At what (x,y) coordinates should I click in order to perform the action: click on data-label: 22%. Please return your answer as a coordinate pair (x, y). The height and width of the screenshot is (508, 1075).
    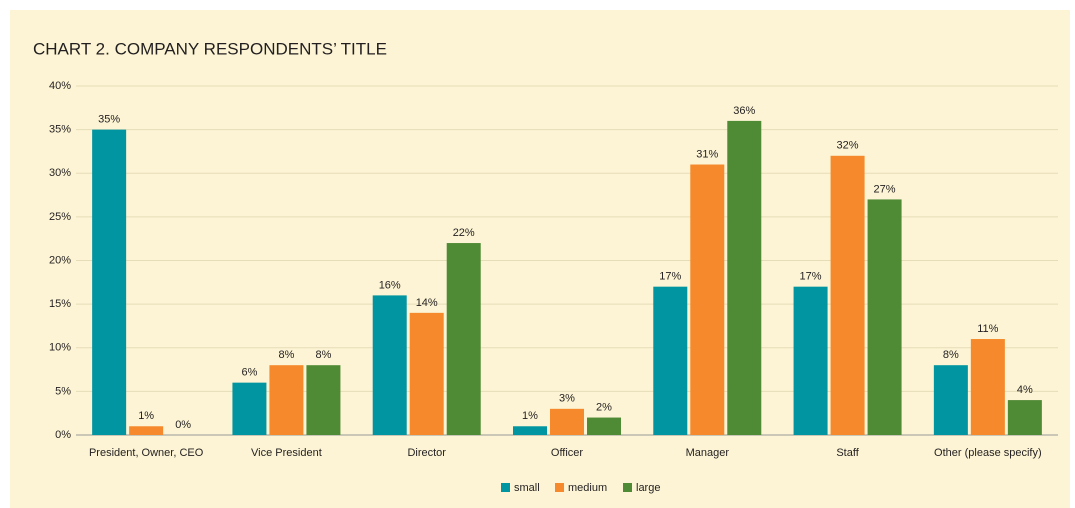
    Looking at the image, I should click on (464, 233).